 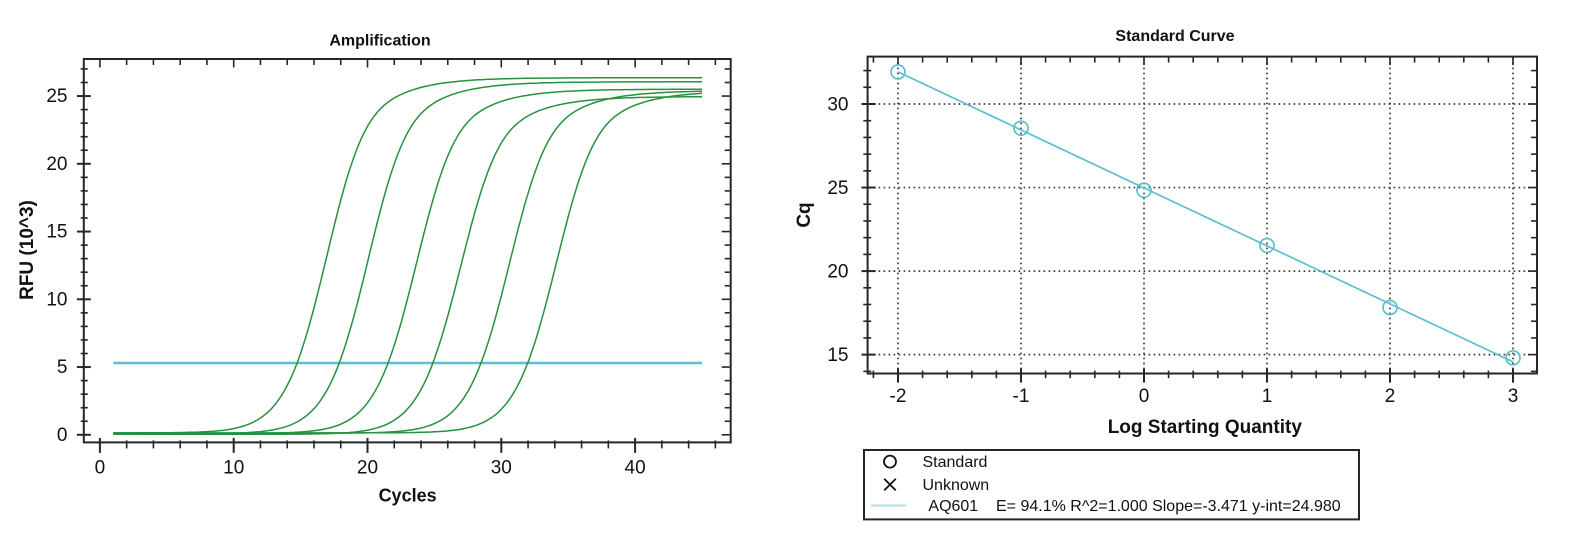 I want to click on svg-text: Cq, so click(x=804, y=214).